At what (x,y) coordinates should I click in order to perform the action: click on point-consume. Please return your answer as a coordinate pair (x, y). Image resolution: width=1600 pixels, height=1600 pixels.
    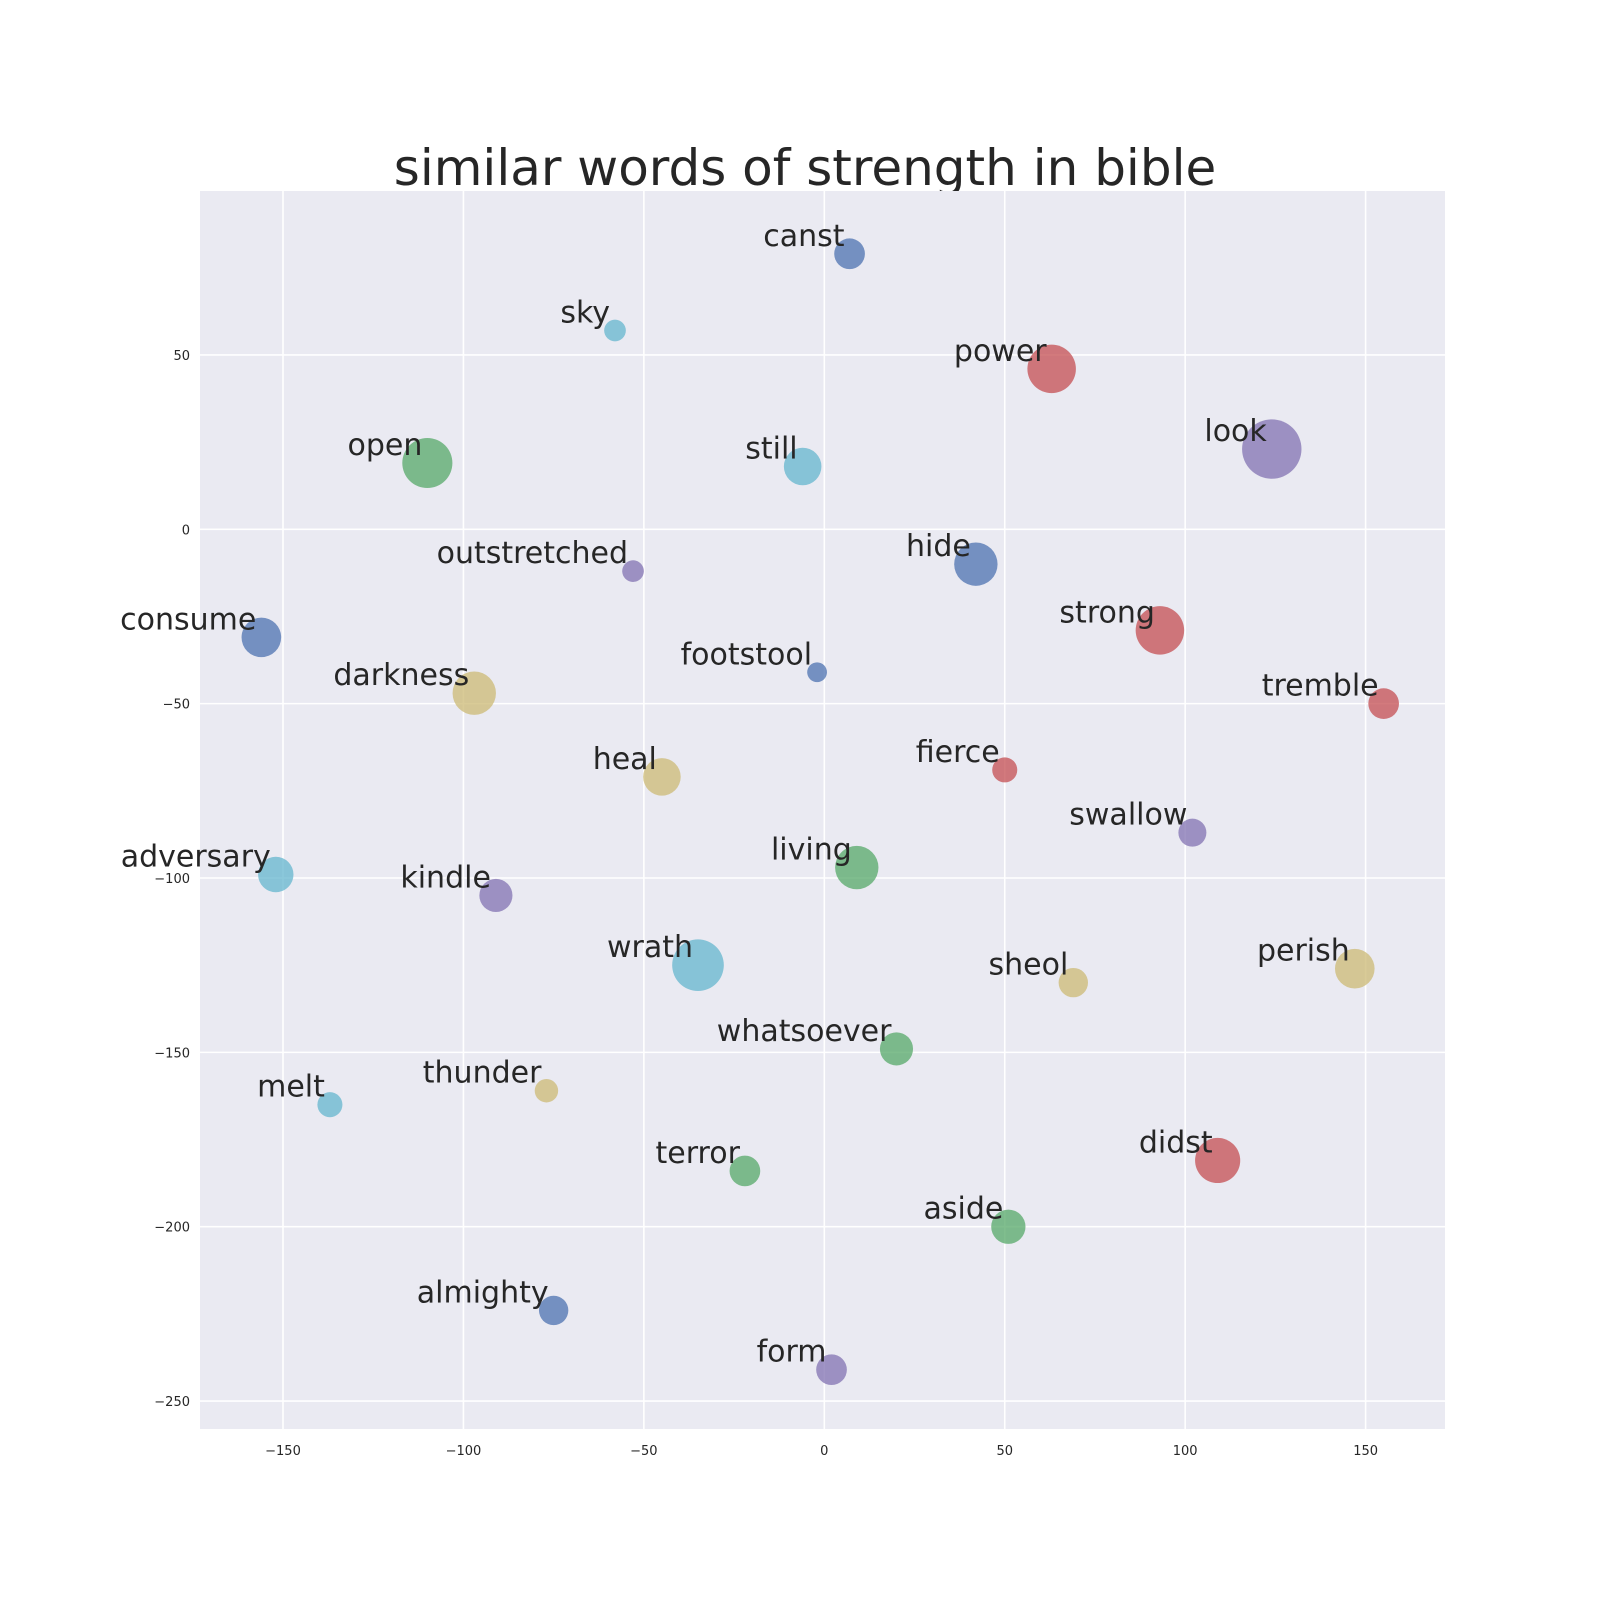
    Looking at the image, I should click on (261, 637).